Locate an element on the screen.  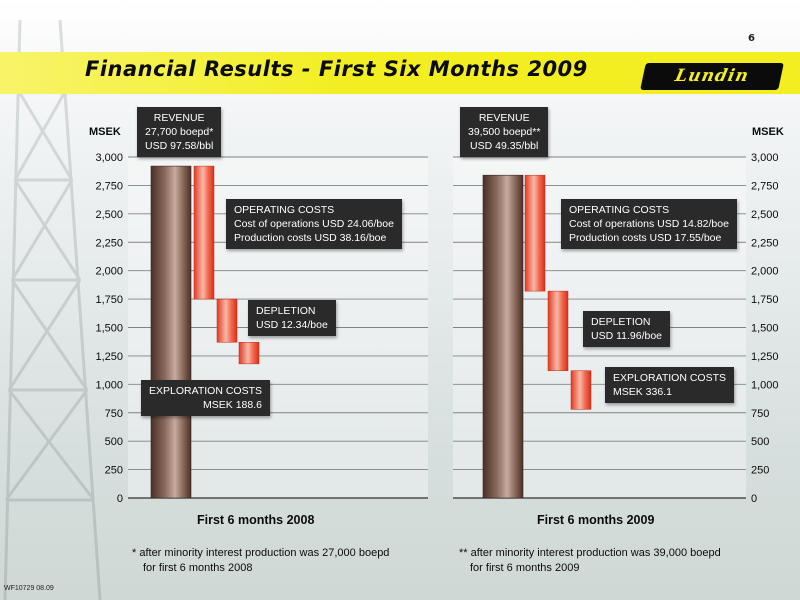
left-tick-label: 3,000 is located at coordinates (109, 158).